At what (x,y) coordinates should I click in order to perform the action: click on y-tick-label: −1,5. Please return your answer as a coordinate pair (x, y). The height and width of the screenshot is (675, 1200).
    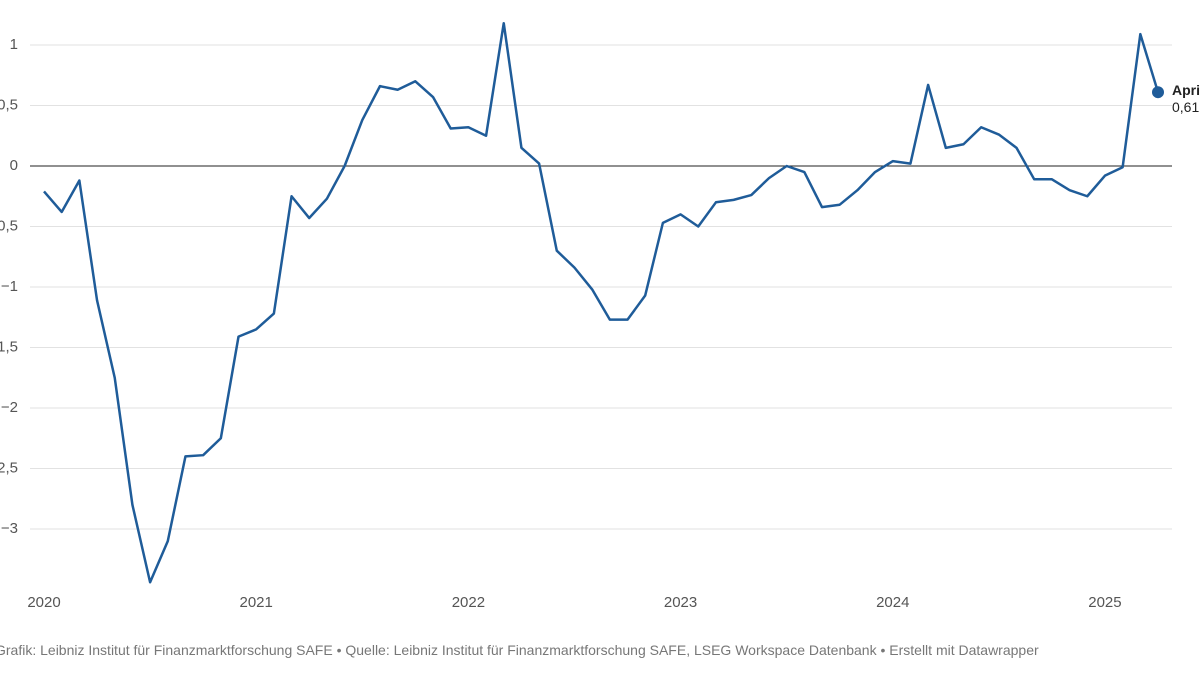
    Looking at the image, I should click on (9, 346).